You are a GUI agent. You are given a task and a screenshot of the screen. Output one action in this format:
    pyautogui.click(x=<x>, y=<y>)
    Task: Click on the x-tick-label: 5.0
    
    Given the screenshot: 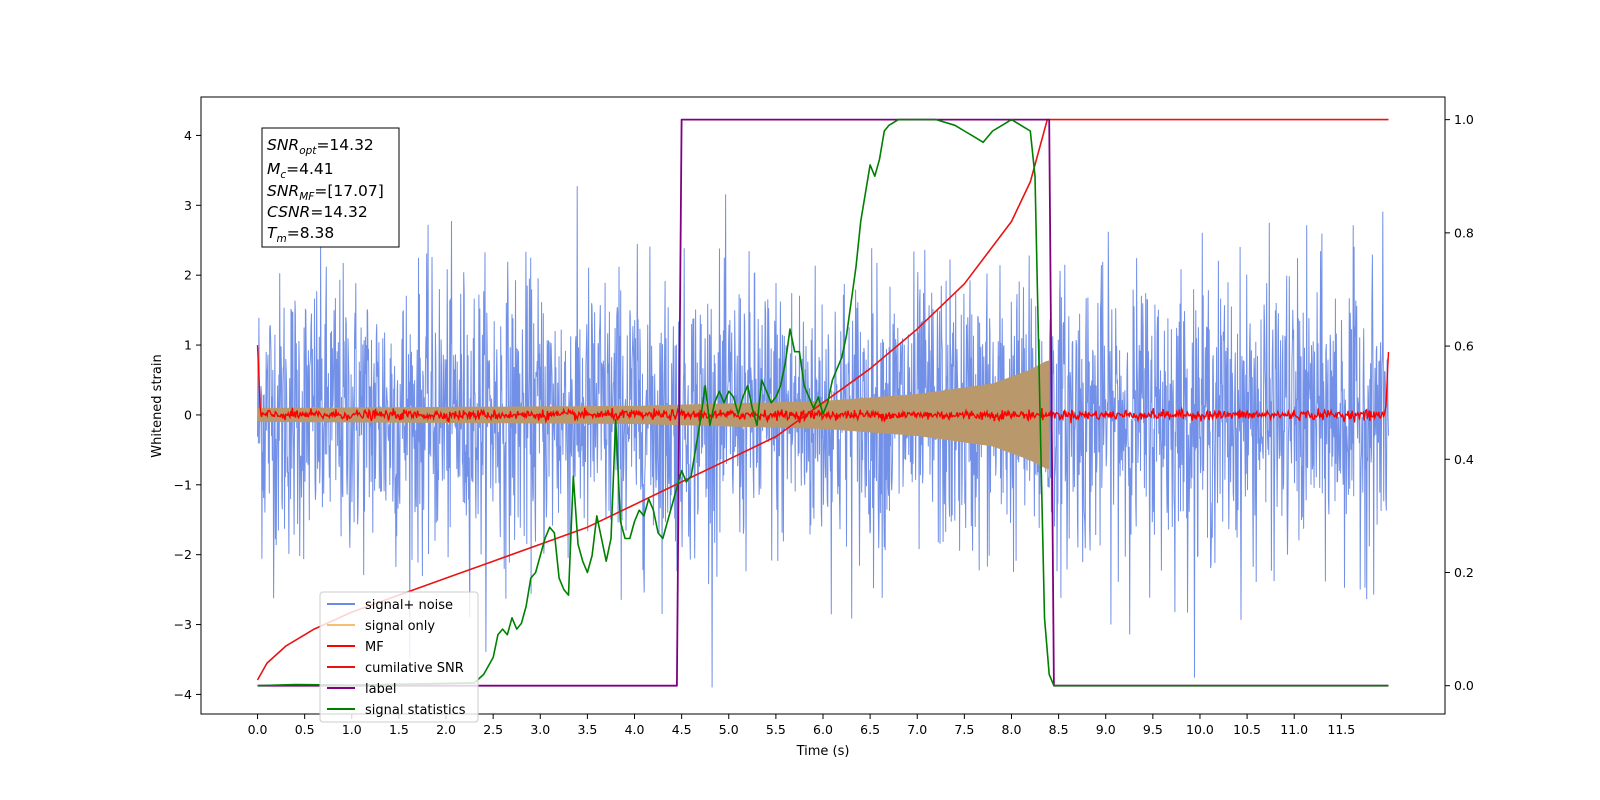 What is the action you would take?
    pyautogui.click(x=729, y=729)
    